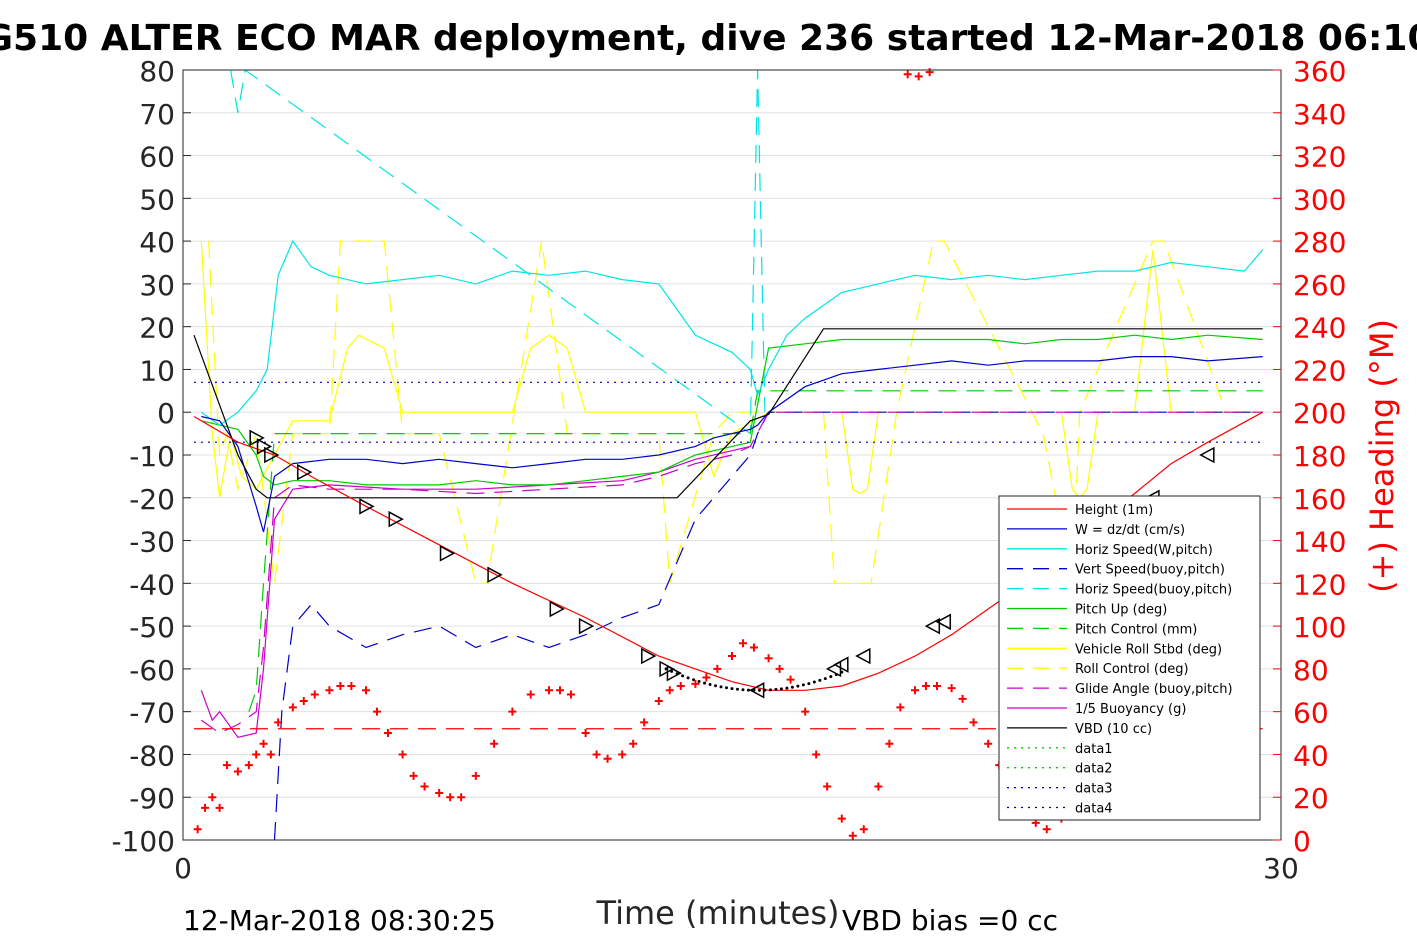 The image size is (1417, 945). What do you see at coordinates (1144, 550) in the screenshot?
I see `legend-label: Horiz Speed(W,pitch)` at bounding box center [1144, 550].